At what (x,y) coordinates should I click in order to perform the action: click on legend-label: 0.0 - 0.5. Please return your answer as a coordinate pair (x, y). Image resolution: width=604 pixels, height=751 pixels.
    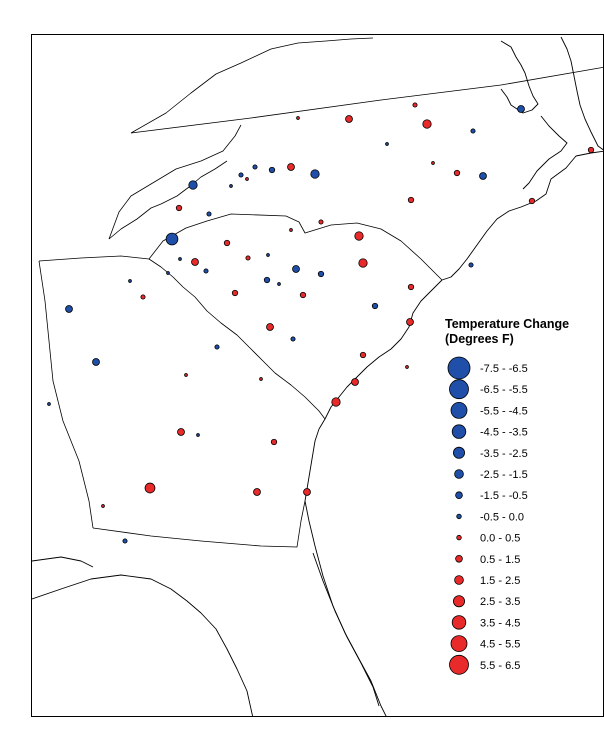
    Looking at the image, I should click on (500, 539).